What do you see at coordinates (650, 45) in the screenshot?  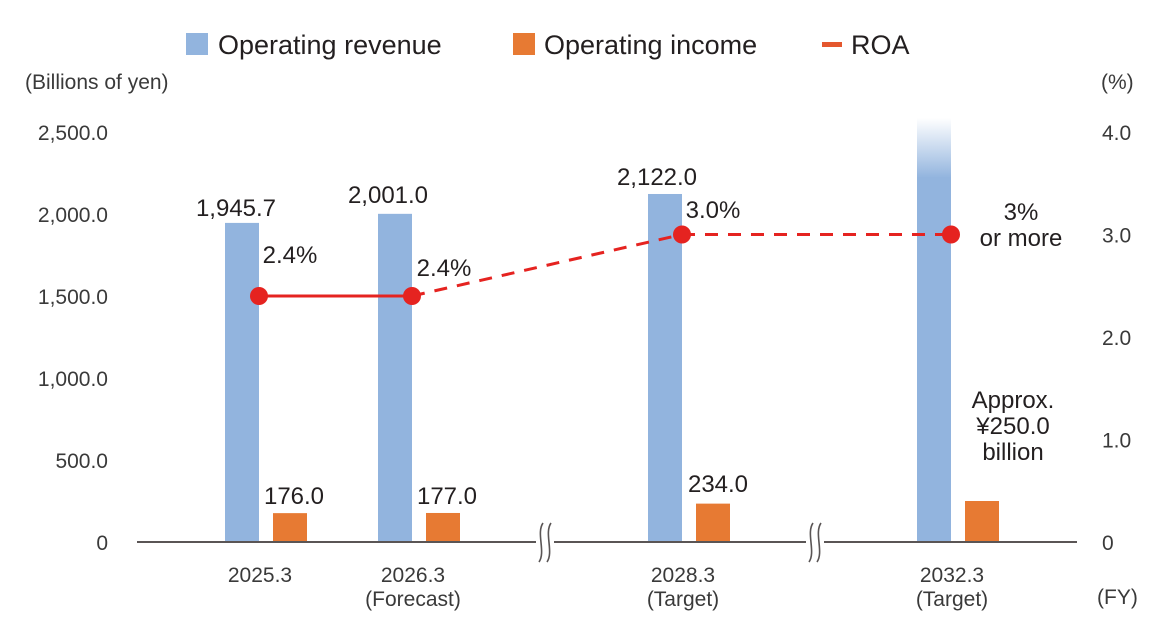 I see `legend-label-operating-income: Operating income` at bounding box center [650, 45].